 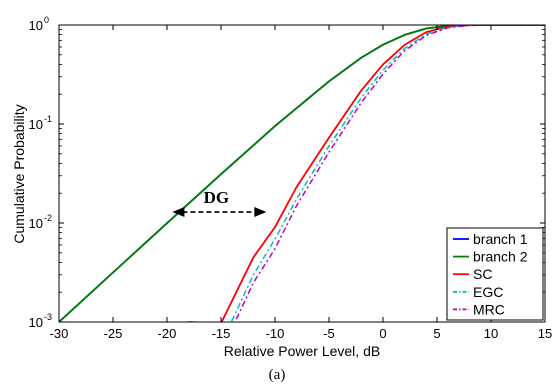 What do you see at coordinates (113, 333) in the screenshot?
I see `x-tick-label: -25` at bounding box center [113, 333].